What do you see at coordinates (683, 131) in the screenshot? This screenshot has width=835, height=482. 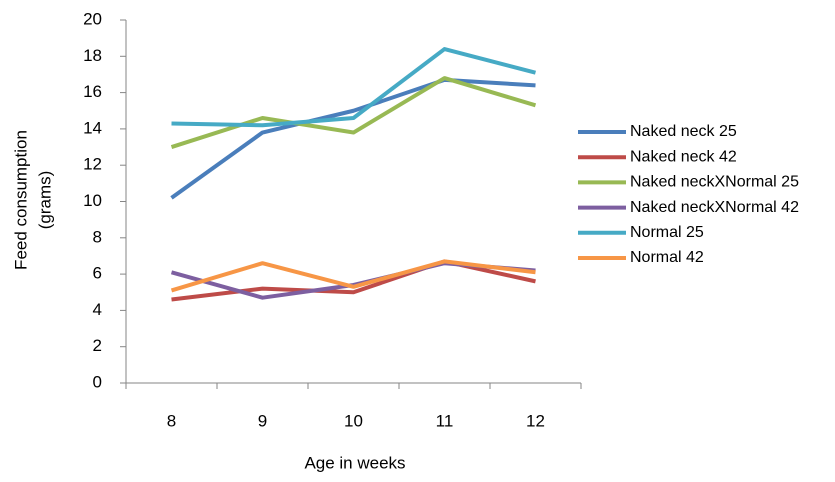 I see `legend-label: Naked neck 25` at bounding box center [683, 131].